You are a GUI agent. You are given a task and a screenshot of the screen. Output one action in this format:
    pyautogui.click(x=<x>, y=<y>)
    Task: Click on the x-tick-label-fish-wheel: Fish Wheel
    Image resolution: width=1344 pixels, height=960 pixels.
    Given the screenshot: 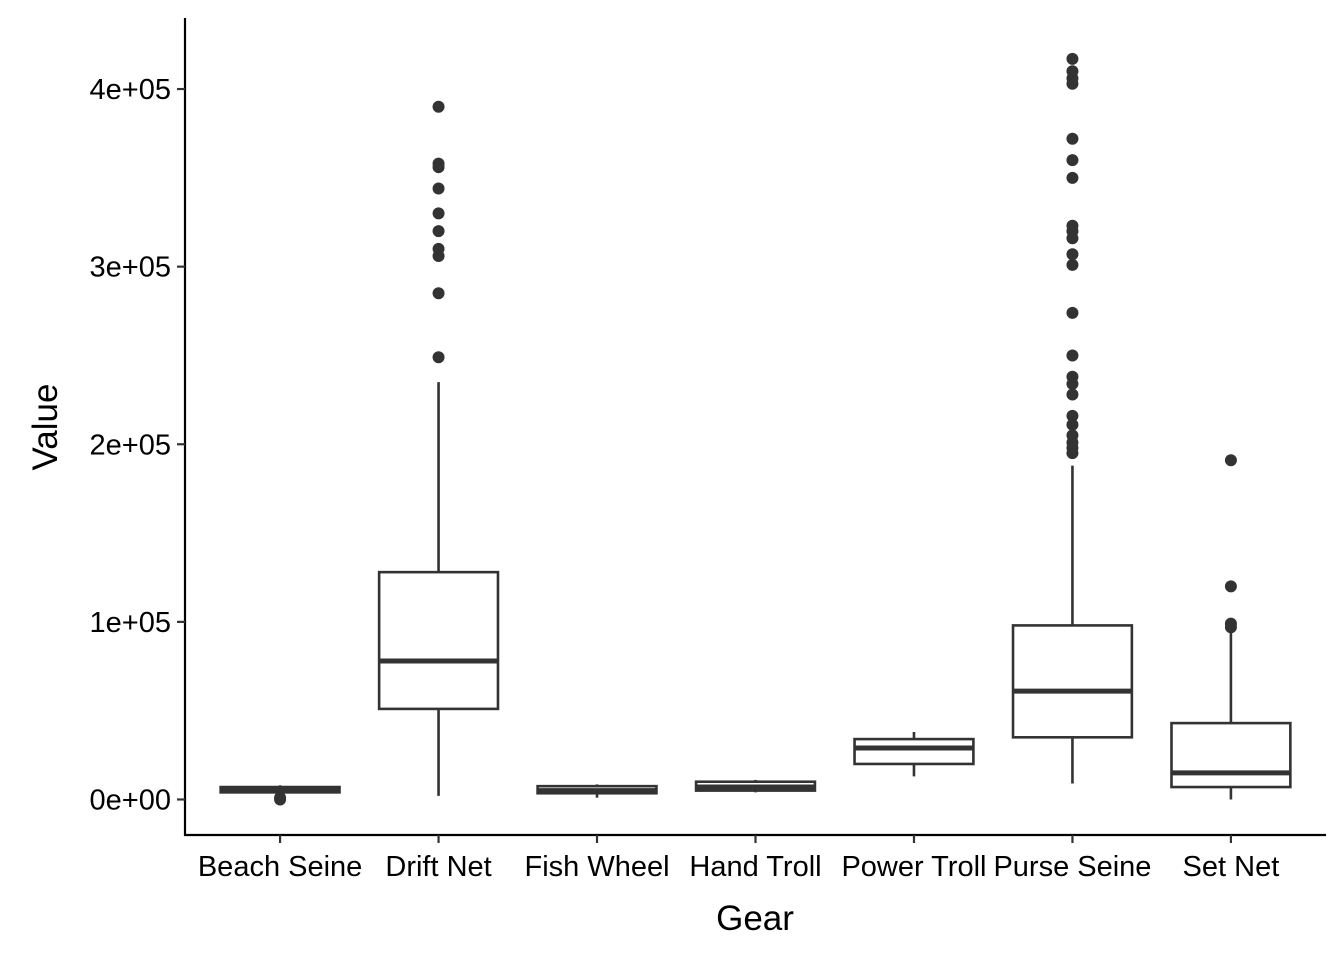 What is the action you would take?
    pyautogui.click(x=597, y=867)
    